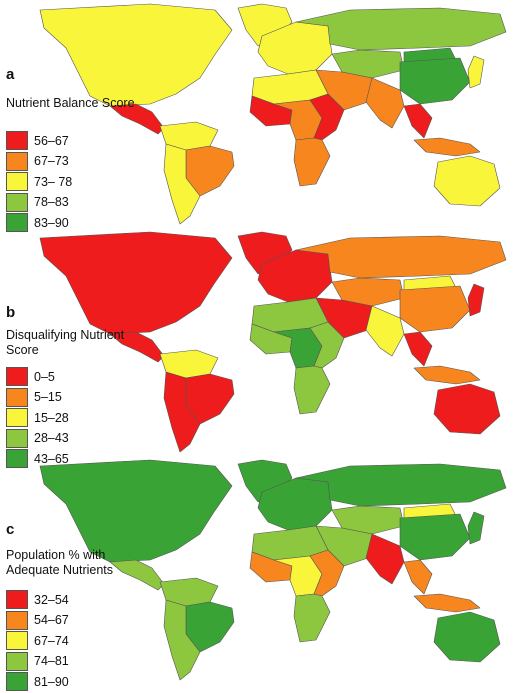  Describe the element at coordinates (51, 640) in the screenshot. I see `legend-label: 67–74` at that location.